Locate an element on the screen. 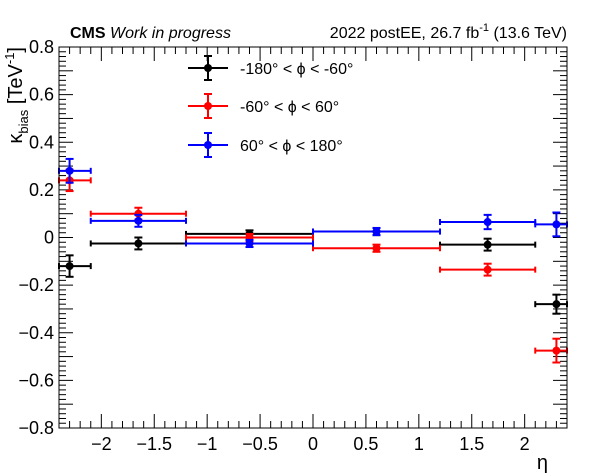 The image size is (598, 476). y-tick-label: −0.4 is located at coordinates (36, 333).